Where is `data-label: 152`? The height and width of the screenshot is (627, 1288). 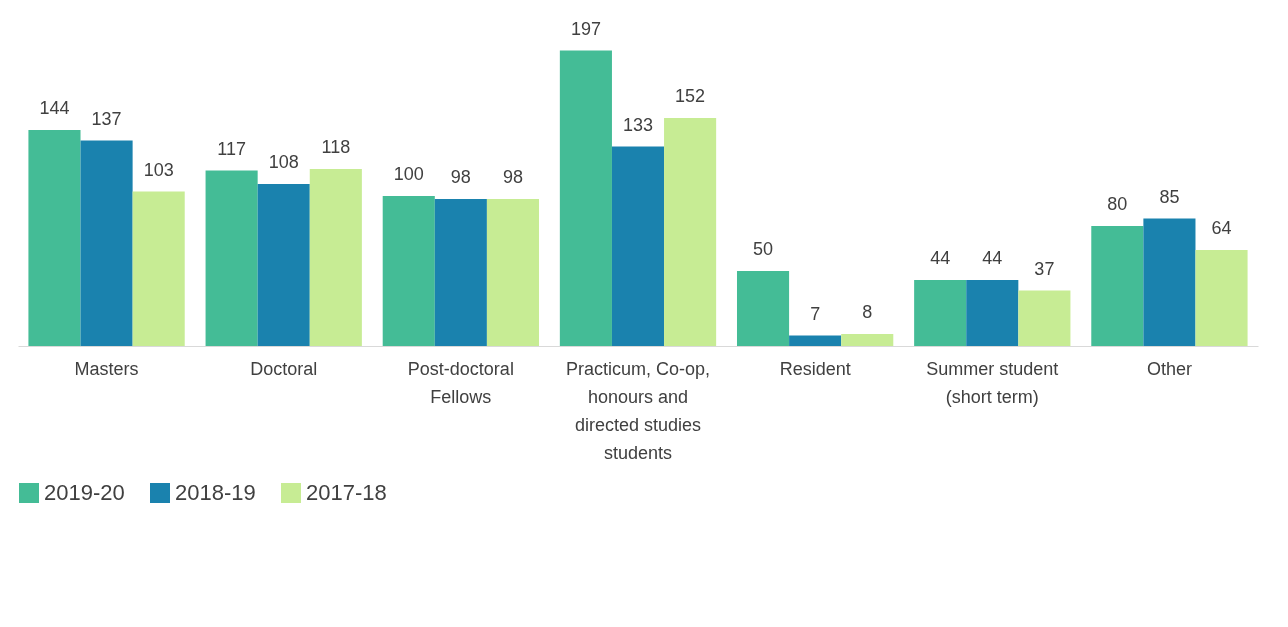
data-label: 152 is located at coordinates (690, 96).